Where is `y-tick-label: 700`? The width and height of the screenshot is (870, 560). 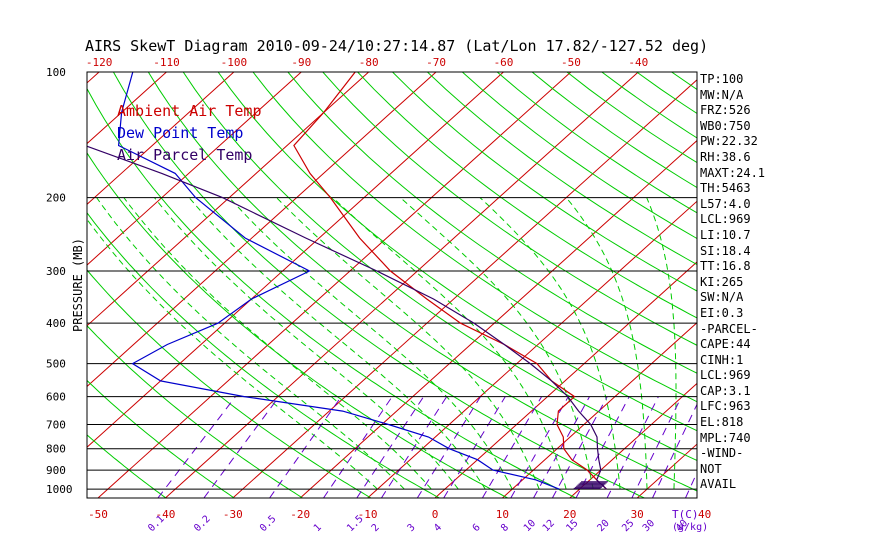
y-tick-label: 700 is located at coordinates (56, 425).